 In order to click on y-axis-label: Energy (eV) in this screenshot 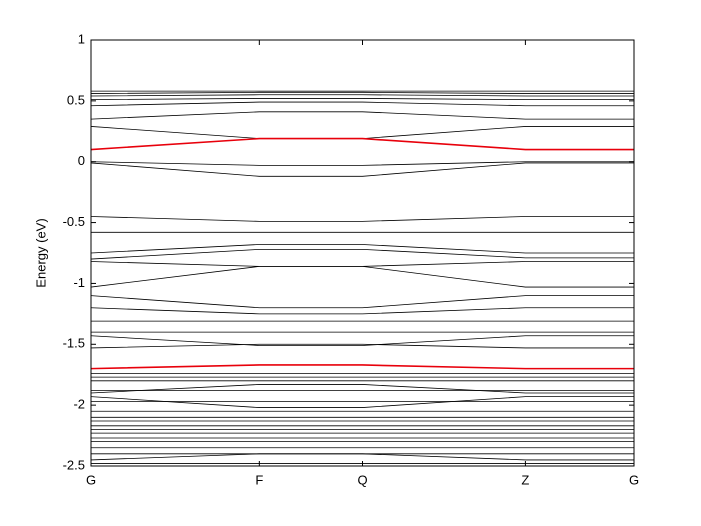, I will do `click(40, 252)`.